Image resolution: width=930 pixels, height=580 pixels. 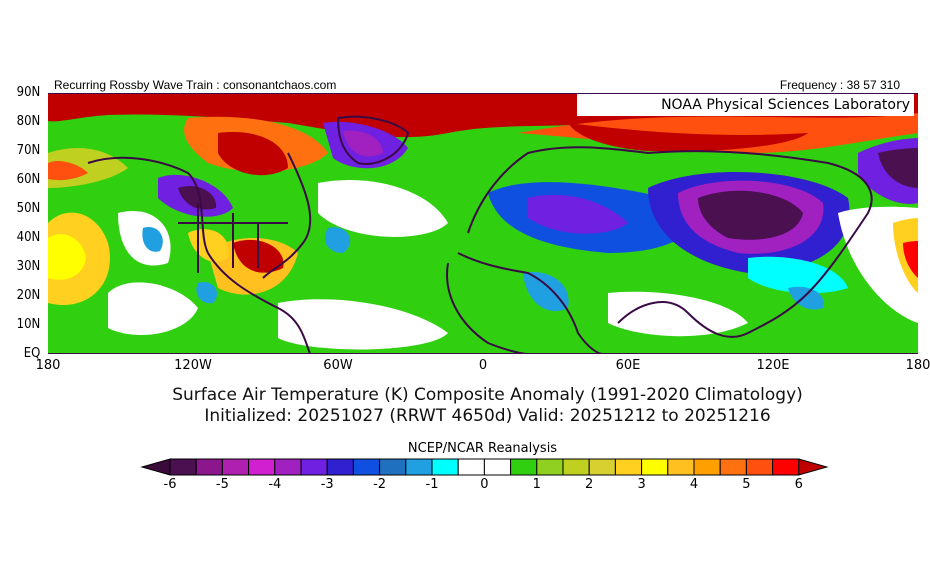 I want to click on colorbar-tick-label: 6, so click(x=798, y=484).